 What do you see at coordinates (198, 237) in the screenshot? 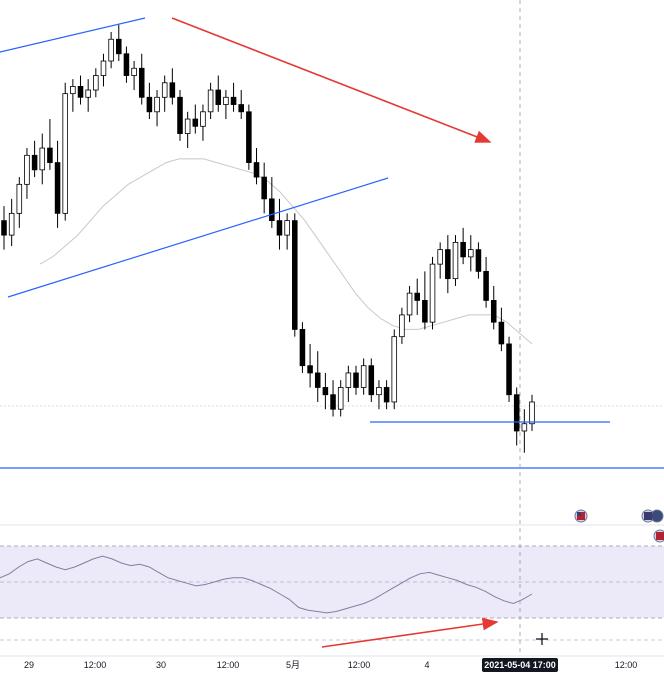
I see `lower-channel-line` at bounding box center [198, 237].